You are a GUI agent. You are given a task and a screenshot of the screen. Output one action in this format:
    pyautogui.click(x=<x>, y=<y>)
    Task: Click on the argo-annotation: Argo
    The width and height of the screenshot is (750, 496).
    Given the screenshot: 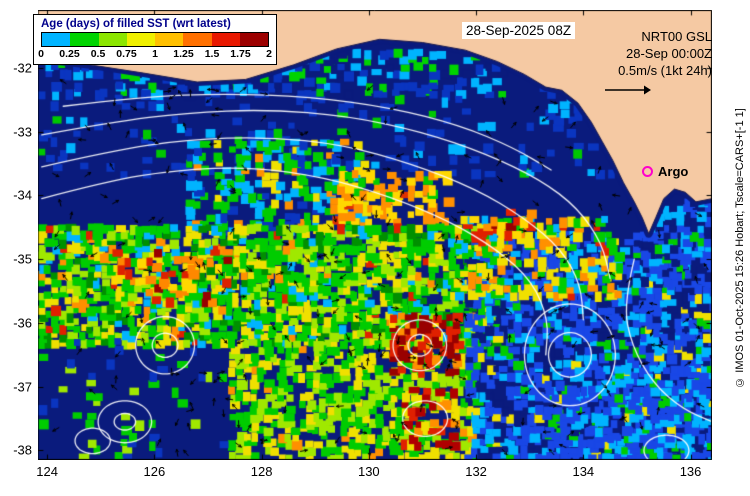 What is the action you would take?
    pyautogui.click(x=665, y=171)
    